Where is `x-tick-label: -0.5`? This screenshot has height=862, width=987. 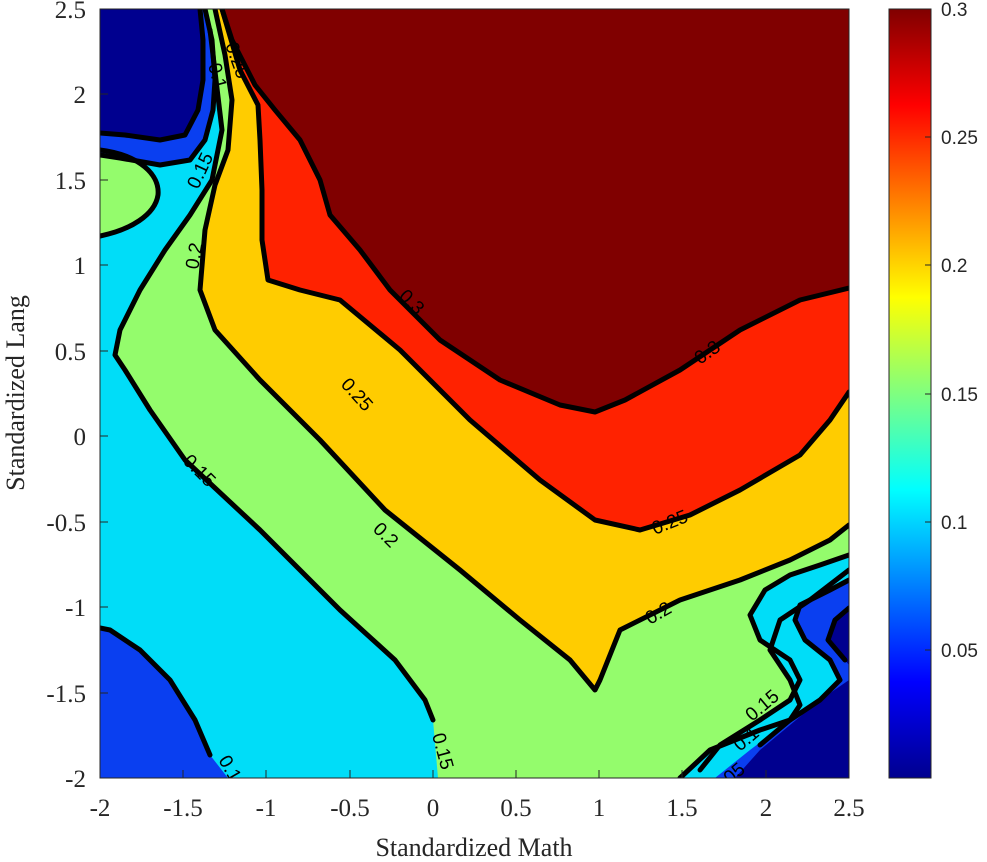
x-tick-label: -0.5 is located at coordinates (350, 808).